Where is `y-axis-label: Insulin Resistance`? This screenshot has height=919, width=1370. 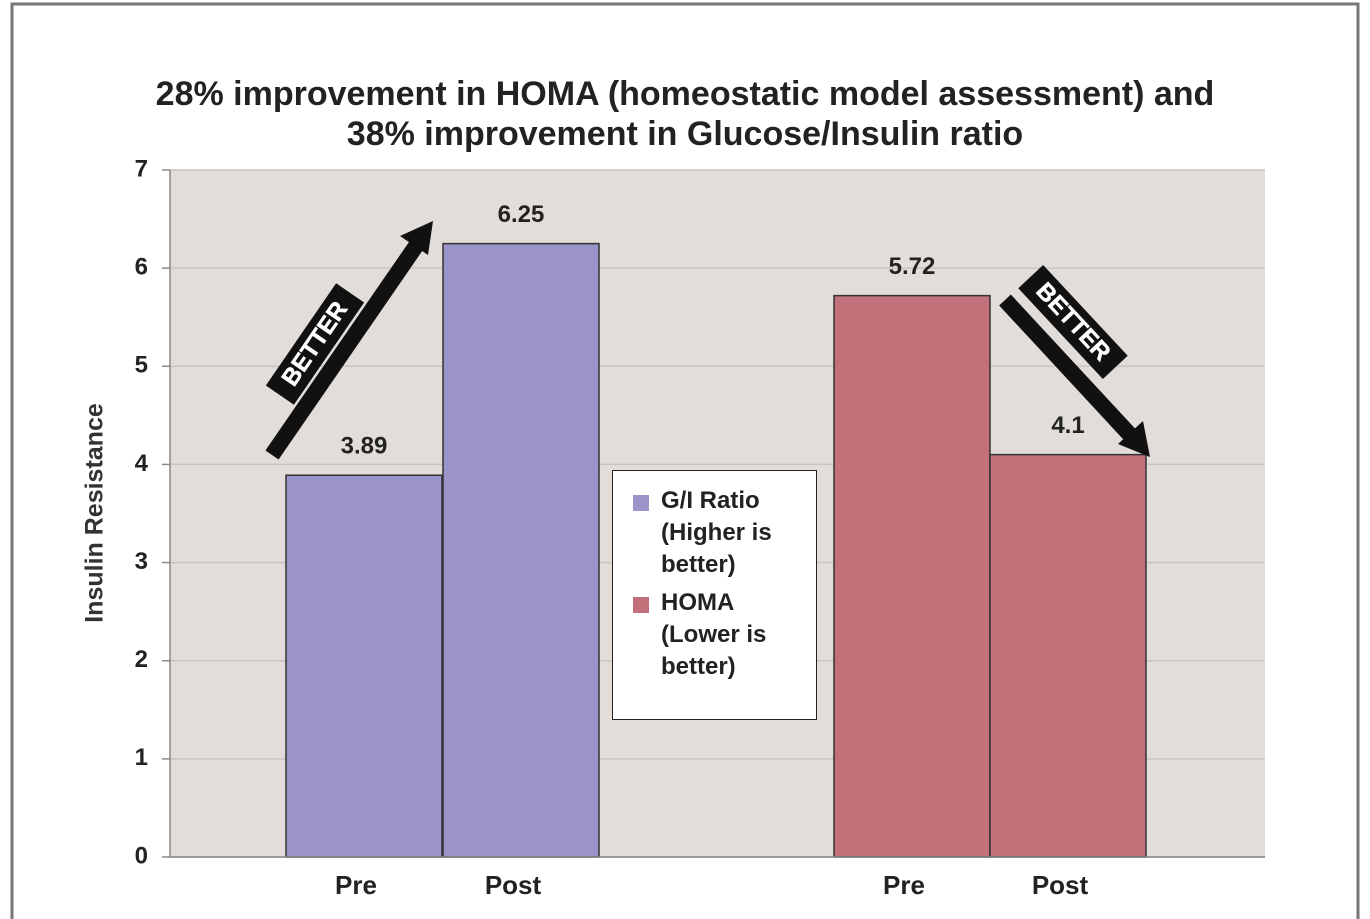 y-axis-label: Insulin Resistance is located at coordinates (95, 513).